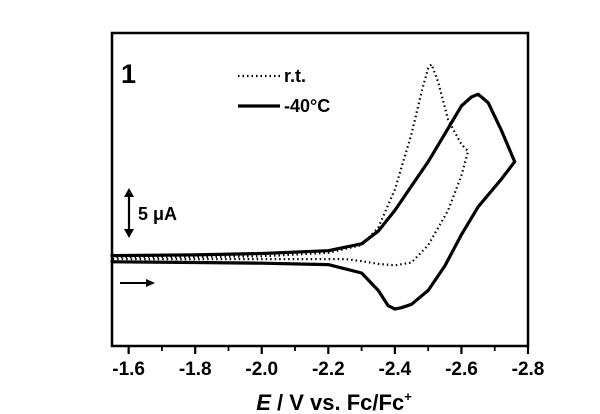 Image resolution: width=600 pixels, height=414 pixels. I want to click on x-axis-title-italic: E, so click(264, 402).